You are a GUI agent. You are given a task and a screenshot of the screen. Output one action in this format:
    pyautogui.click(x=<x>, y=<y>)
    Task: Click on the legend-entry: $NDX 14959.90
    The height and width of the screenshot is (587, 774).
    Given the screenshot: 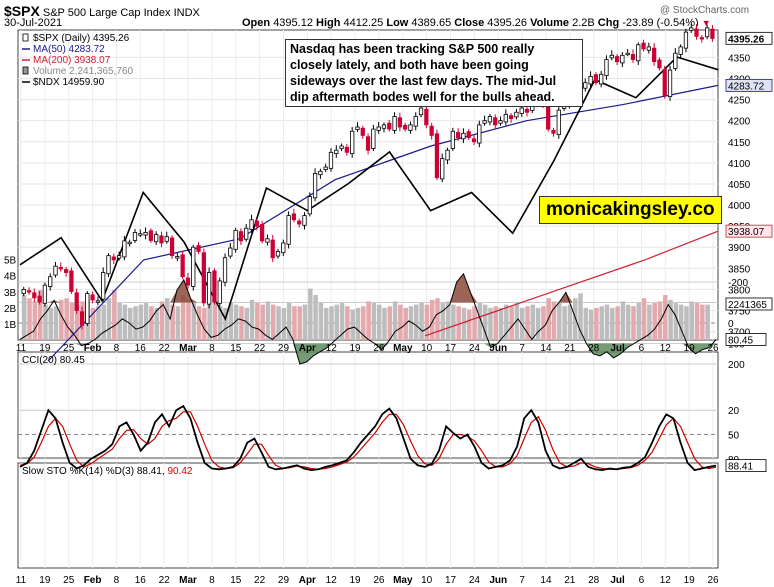 What is the action you would take?
    pyautogui.click(x=69, y=82)
    